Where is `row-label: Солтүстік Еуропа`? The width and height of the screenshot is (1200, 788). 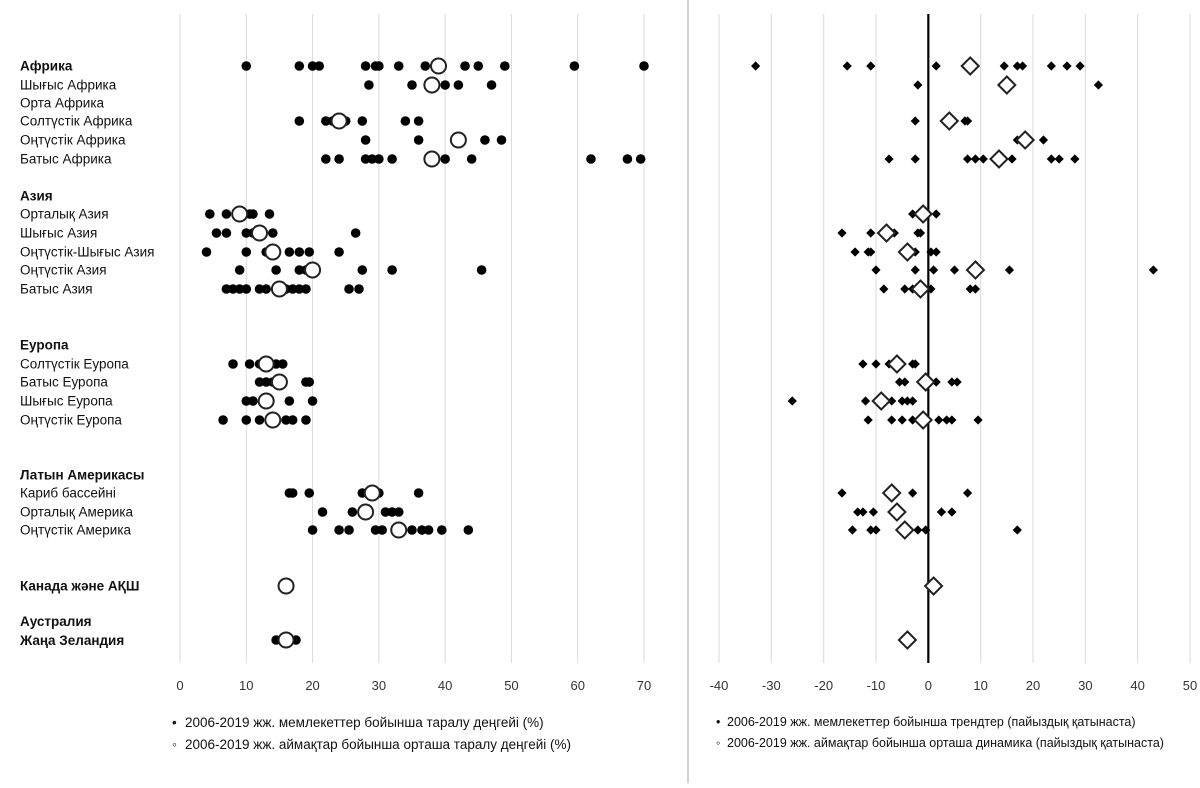
row-label: Солтүстік Еуропа is located at coordinates (74, 364).